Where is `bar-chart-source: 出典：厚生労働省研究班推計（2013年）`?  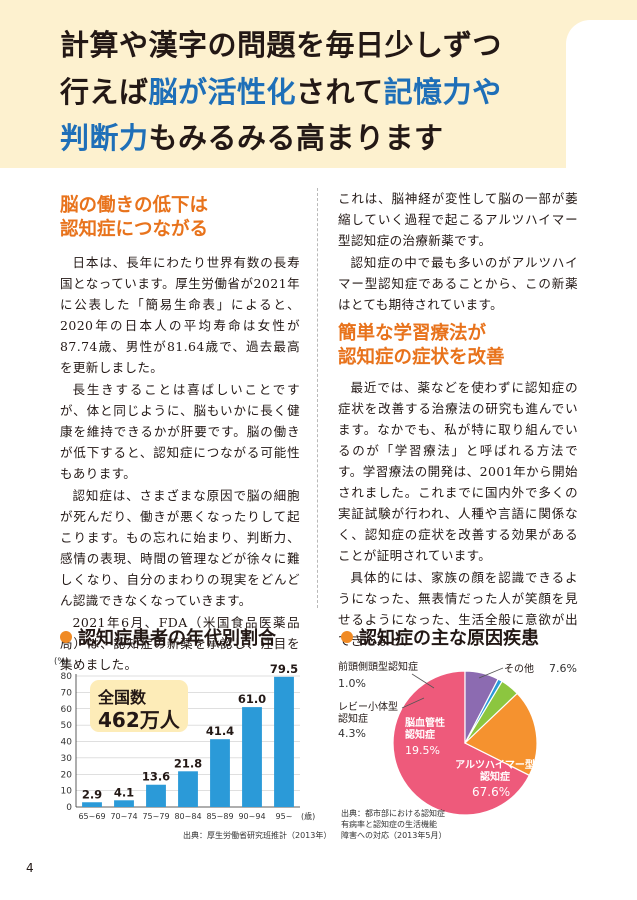
bar-chart-source: 出典：厚生労働省研究班推計（2013年） is located at coordinates (257, 835).